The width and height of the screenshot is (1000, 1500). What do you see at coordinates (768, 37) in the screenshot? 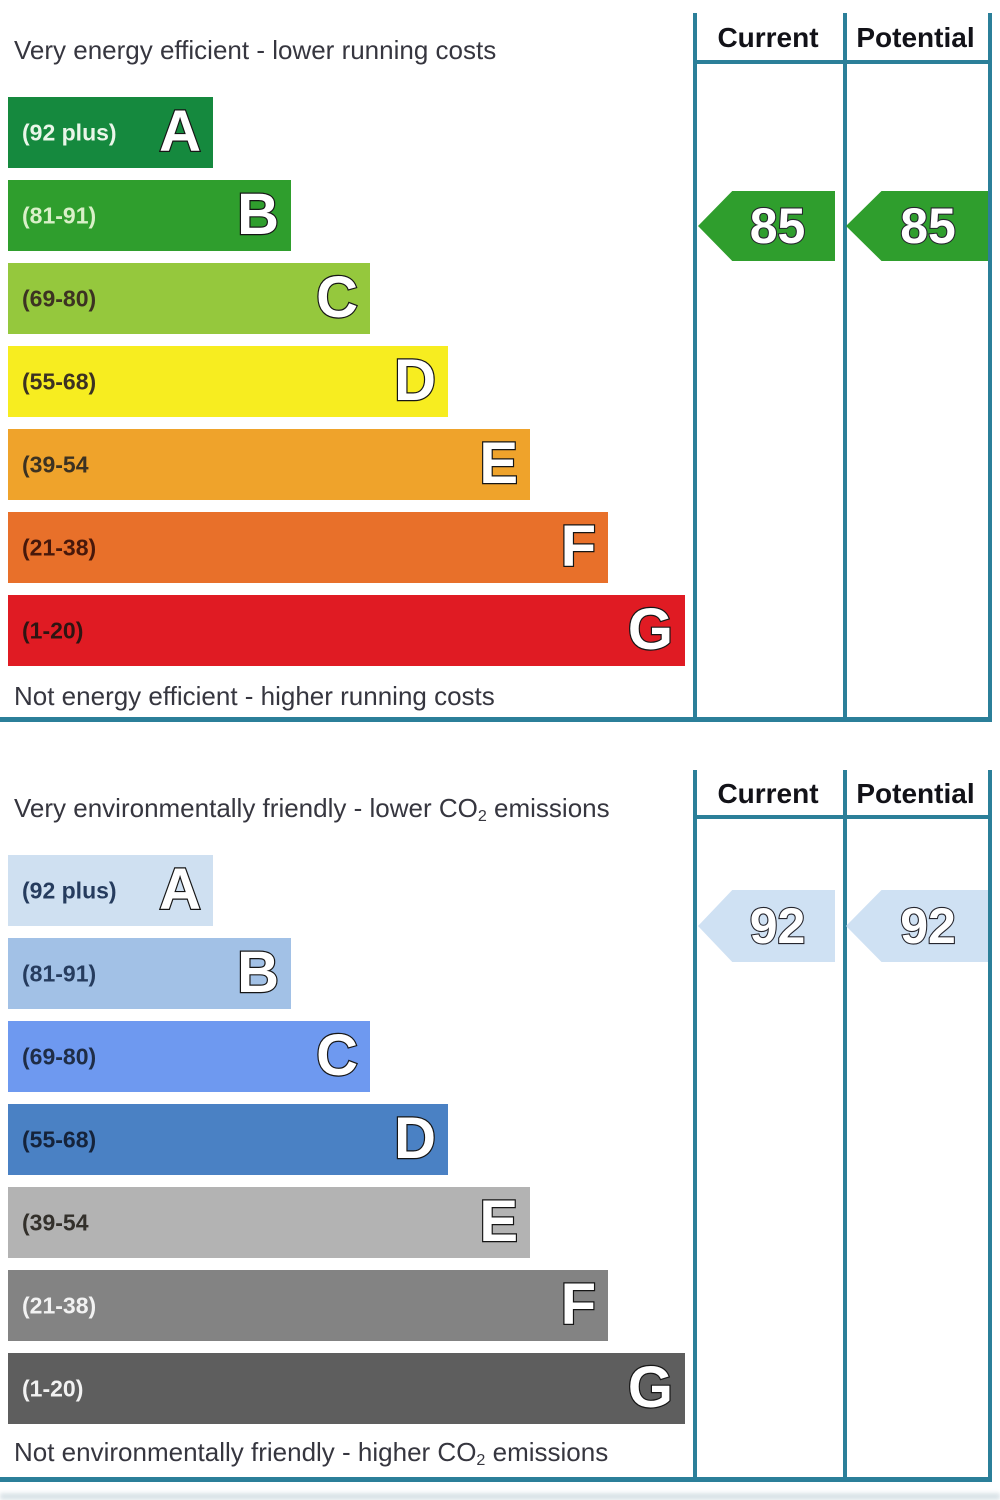
I see `energy-current-column-header: Current` at bounding box center [768, 37].